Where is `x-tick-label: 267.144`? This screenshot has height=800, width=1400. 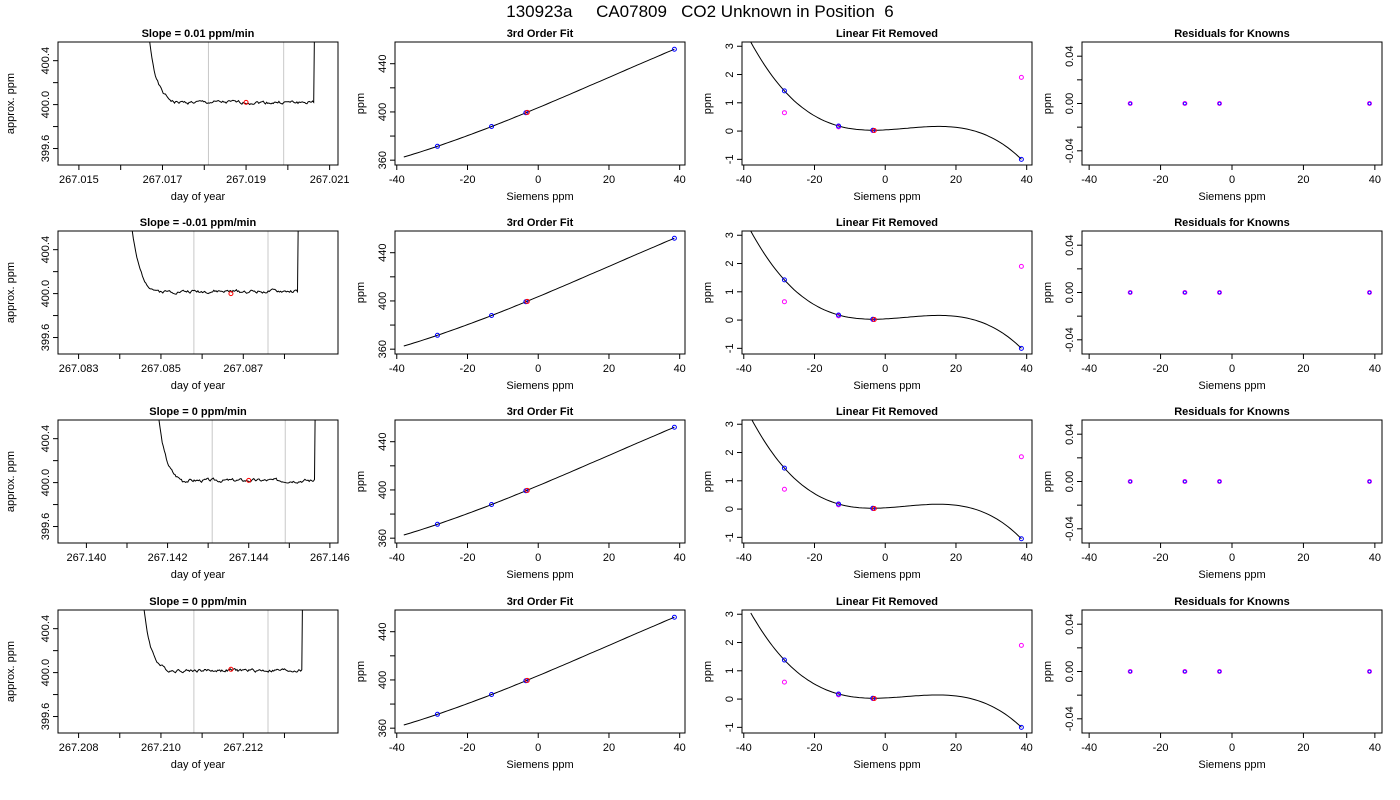 x-tick-label: 267.144 is located at coordinates (249, 558).